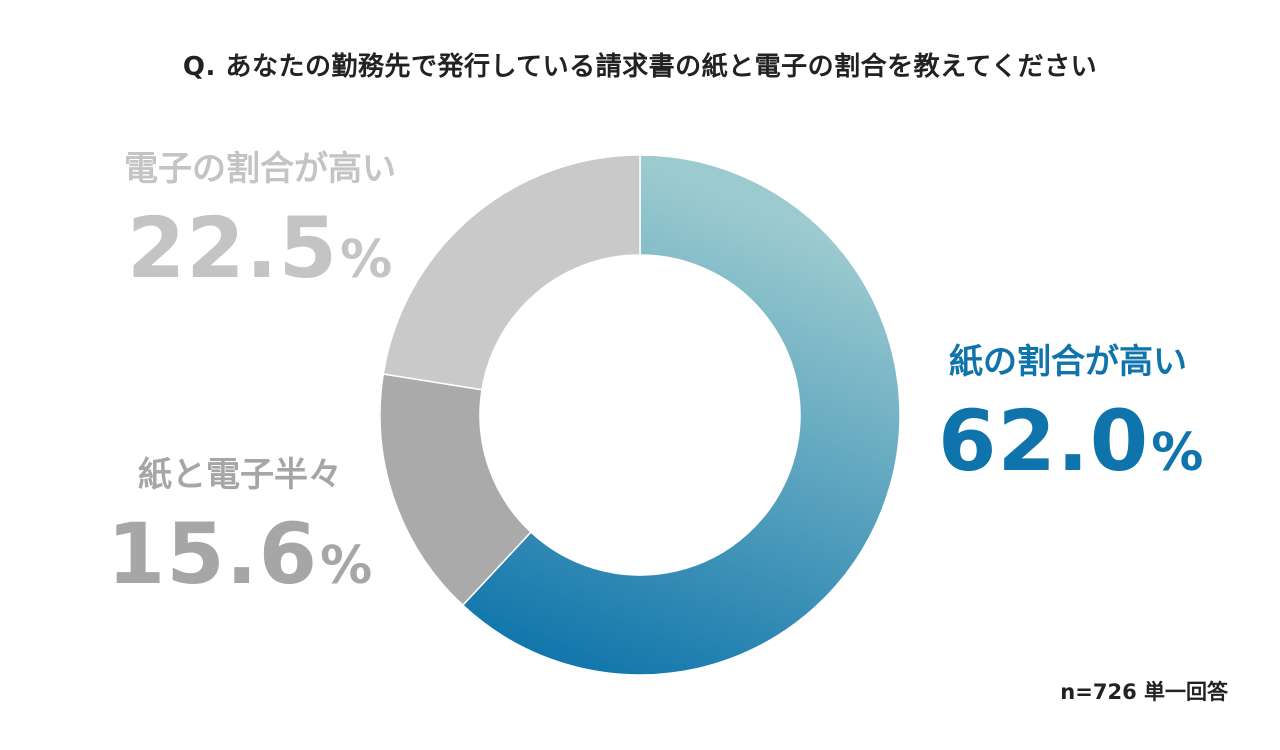 The image size is (1280, 750). What do you see at coordinates (1144, 692) in the screenshot?
I see `sample-size-note: n=726 単一回答` at bounding box center [1144, 692].